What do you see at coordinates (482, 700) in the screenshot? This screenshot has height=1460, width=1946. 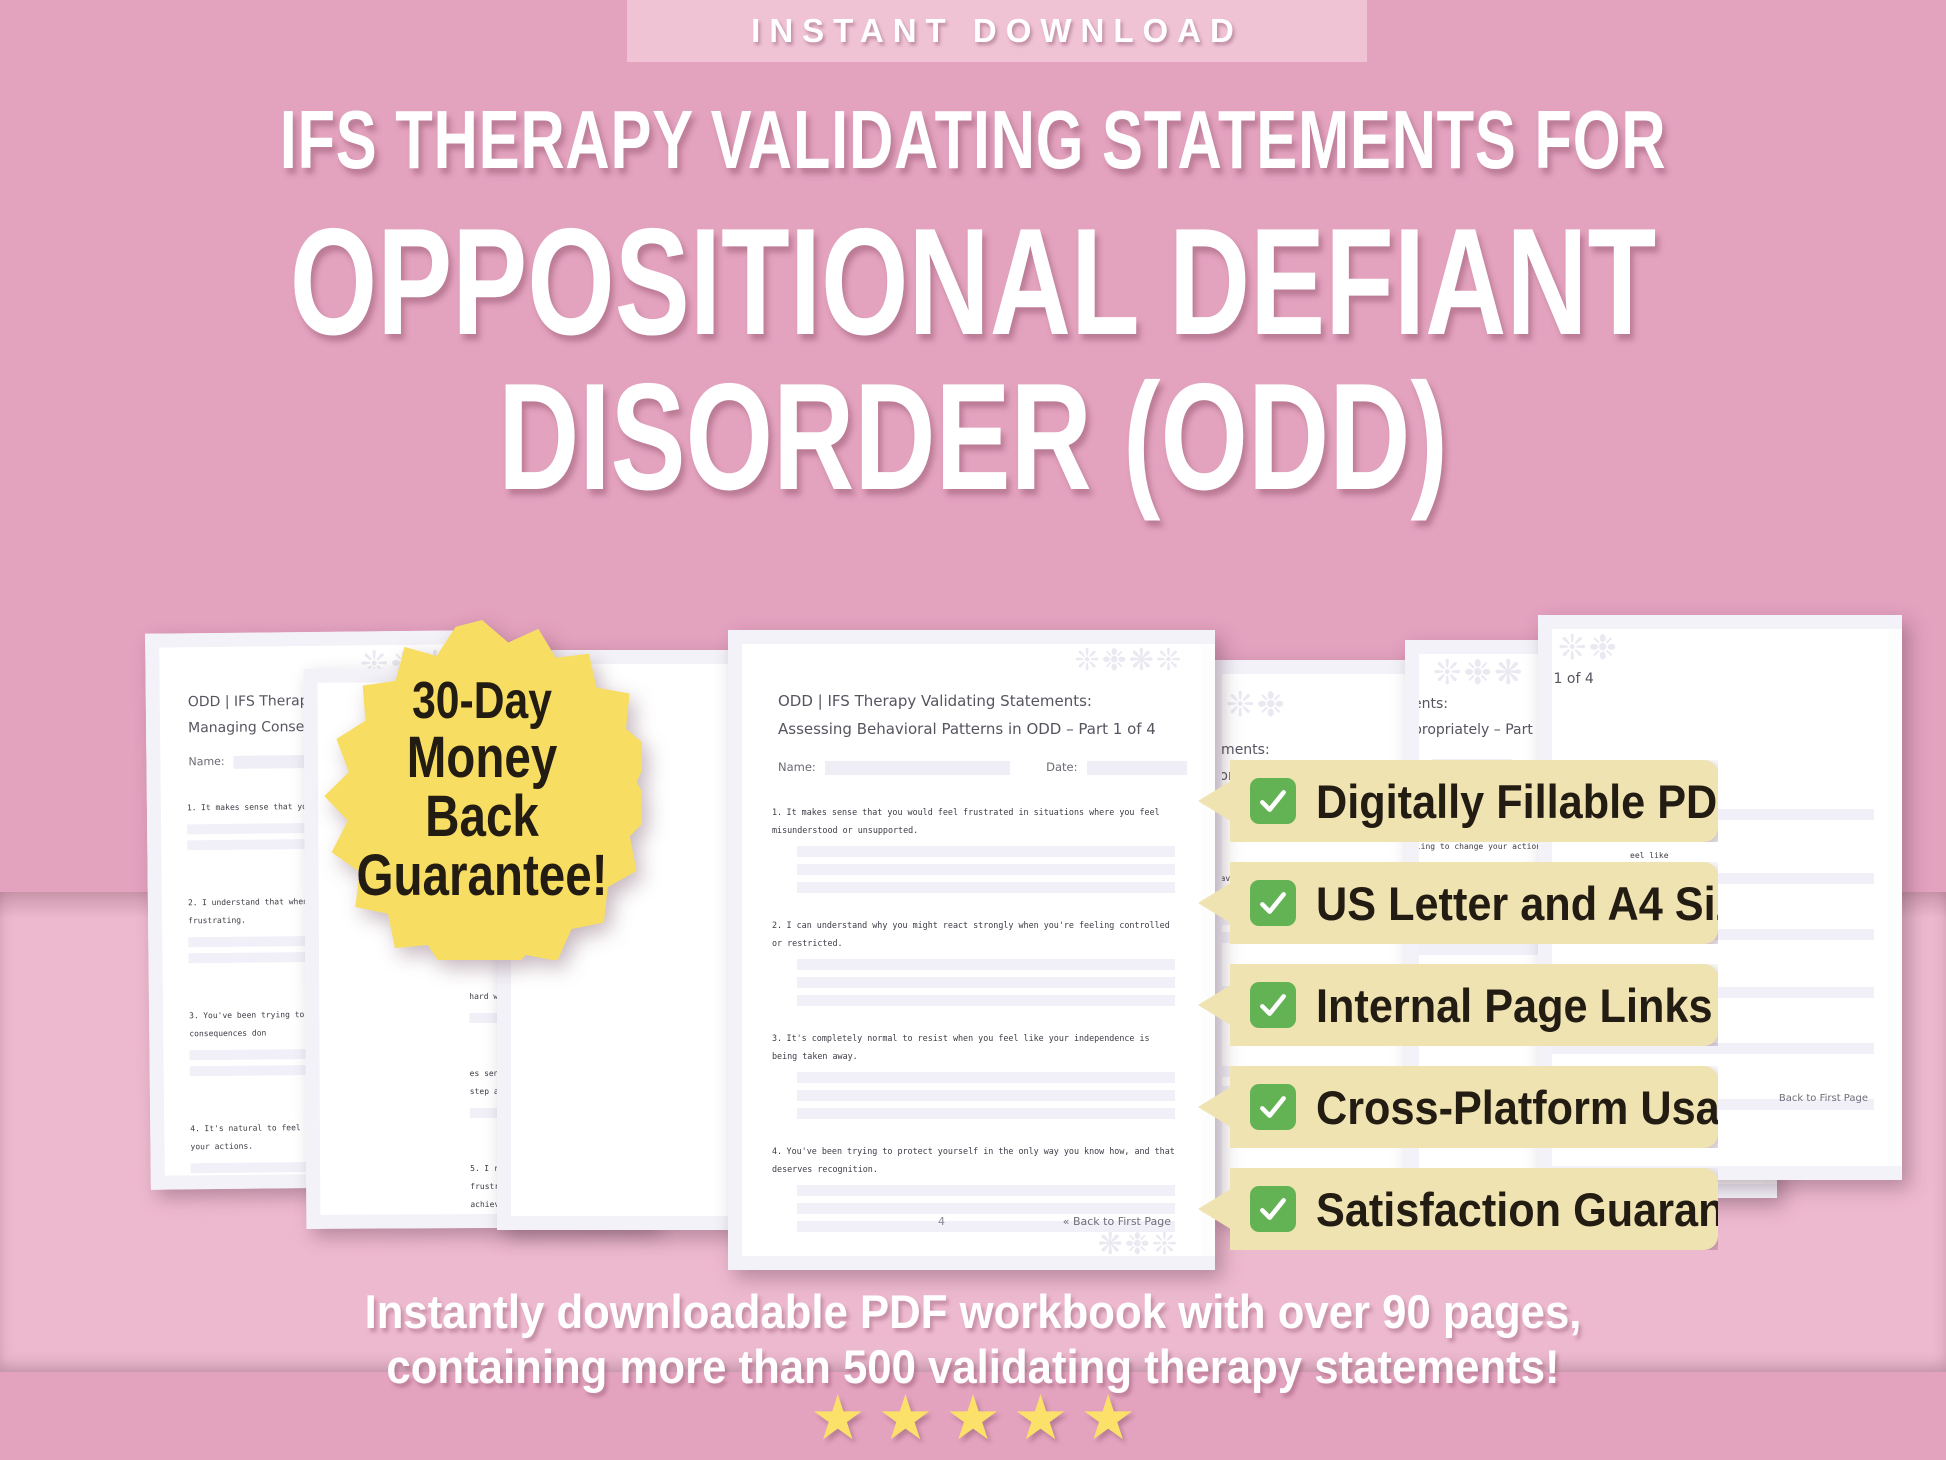 I see `guarantee-line-1: 30-Day` at bounding box center [482, 700].